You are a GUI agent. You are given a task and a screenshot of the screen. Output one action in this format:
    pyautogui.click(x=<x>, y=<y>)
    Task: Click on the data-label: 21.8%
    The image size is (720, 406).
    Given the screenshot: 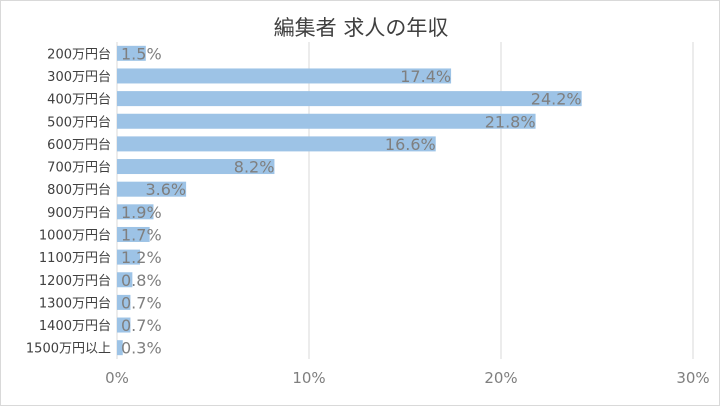 What is the action you would take?
    pyautogui.click(x=510, y=121)
    